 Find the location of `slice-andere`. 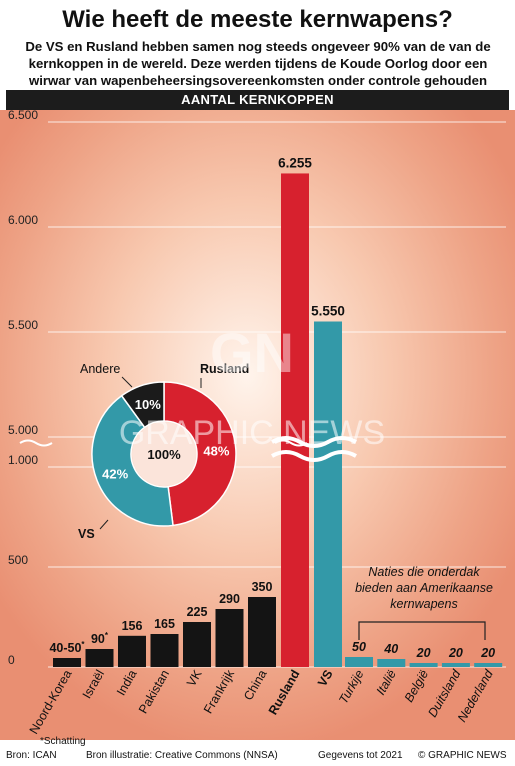

slice-andere is located at coordinates (142, 405).